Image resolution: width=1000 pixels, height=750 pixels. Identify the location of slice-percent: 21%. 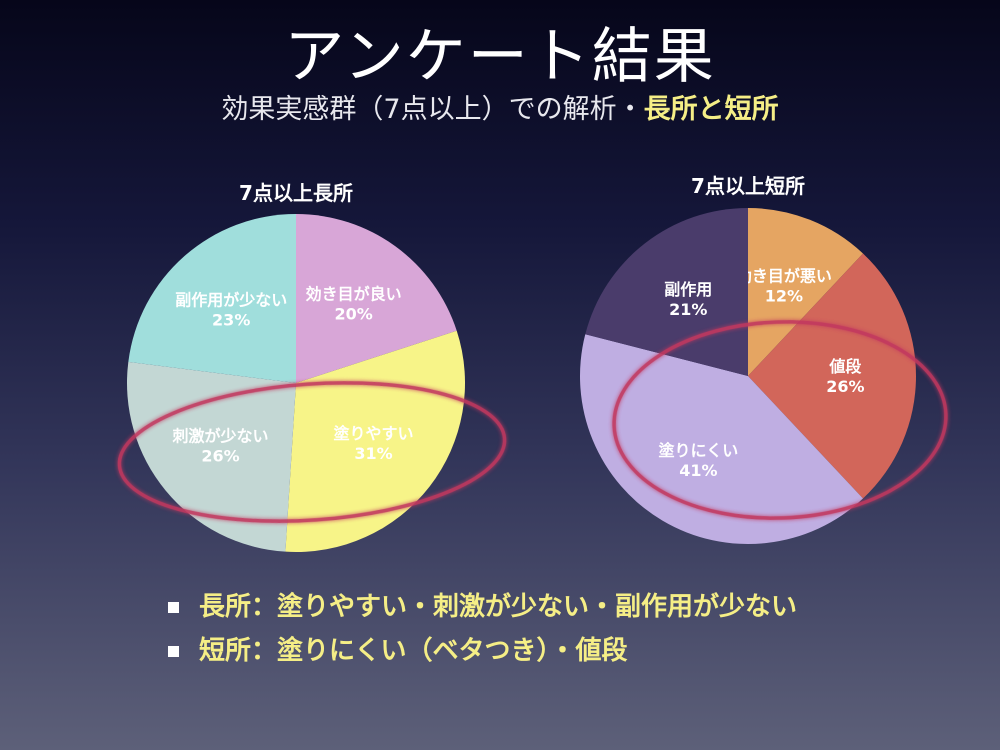
(688, 309).